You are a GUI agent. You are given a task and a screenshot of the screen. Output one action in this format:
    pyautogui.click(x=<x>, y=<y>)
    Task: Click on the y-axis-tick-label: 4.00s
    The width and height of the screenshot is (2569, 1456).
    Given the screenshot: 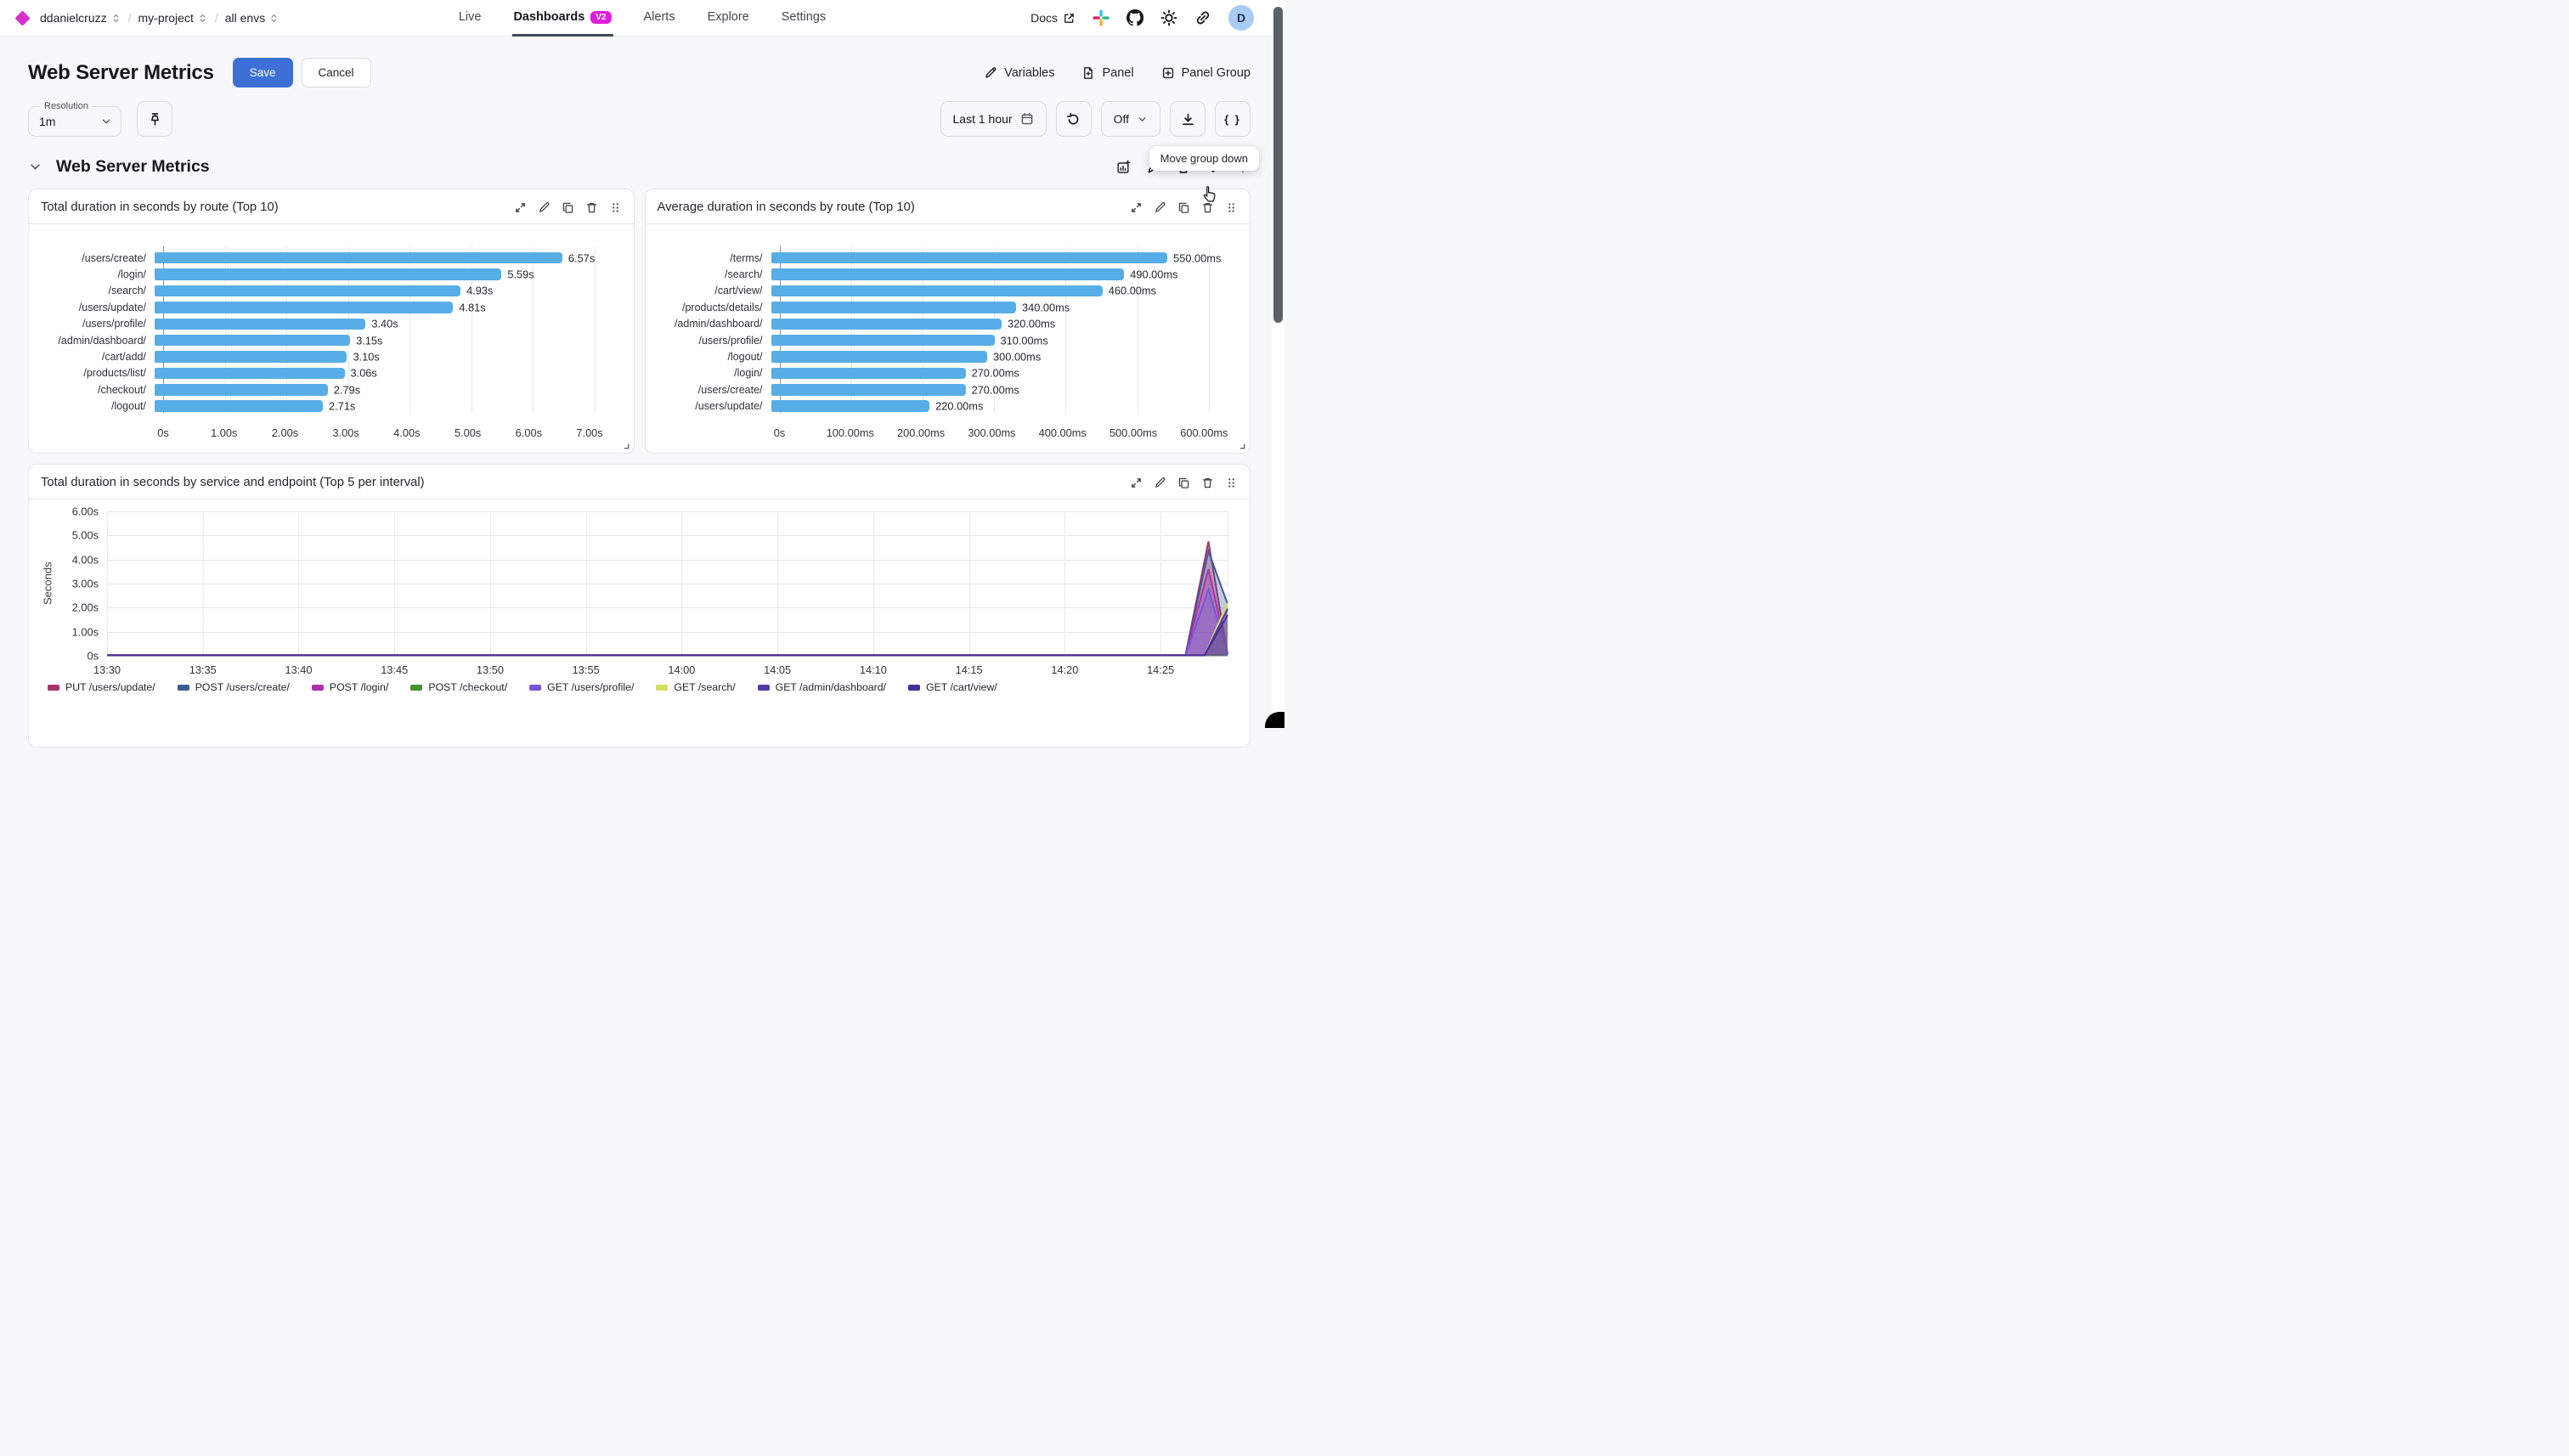 What is the action you would take?
    pyautogui.click(x=85, y=560)
    